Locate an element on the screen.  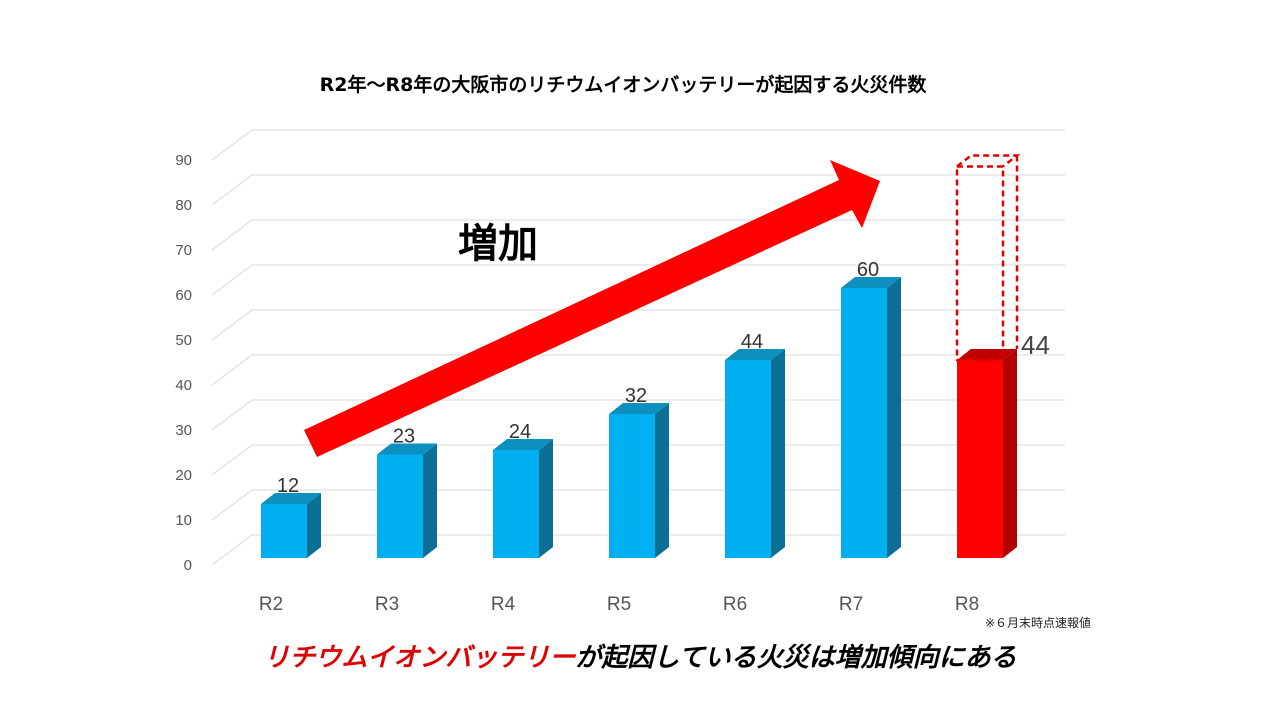
projection-outline is located at coordinates (988, 258).